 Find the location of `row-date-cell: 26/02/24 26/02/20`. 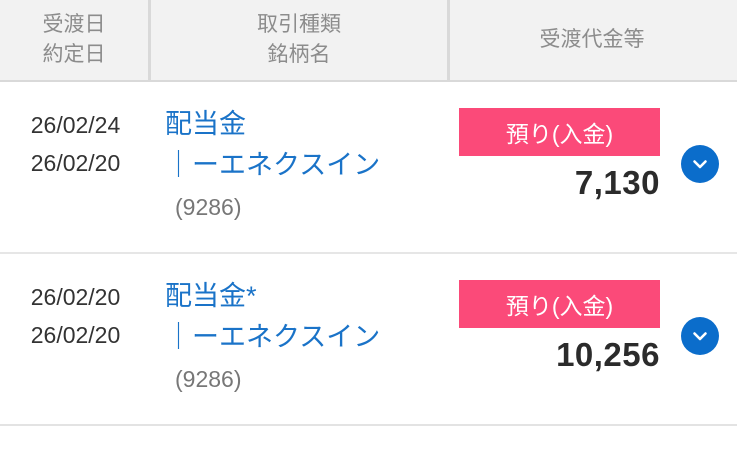

row-date-cell: 26/02/24 26/02/20 is located at coordinates (75, 167).